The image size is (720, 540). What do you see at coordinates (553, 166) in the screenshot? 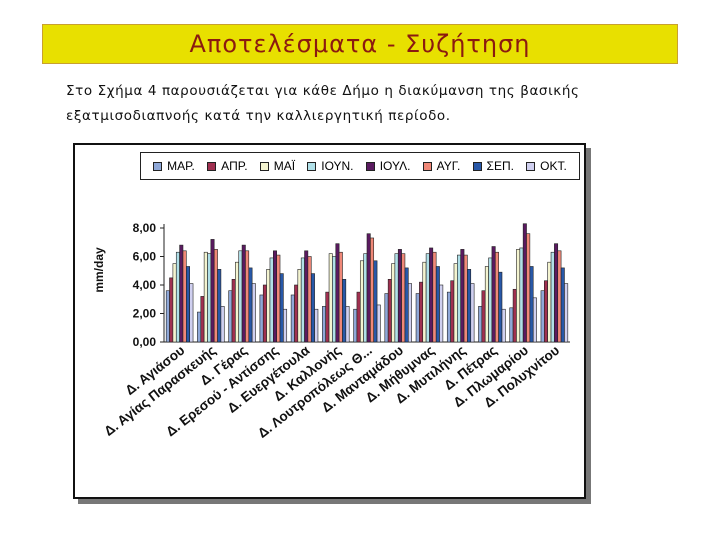
I see `legend-label: ΟΚΤ.` at bounding box center [553, 166].